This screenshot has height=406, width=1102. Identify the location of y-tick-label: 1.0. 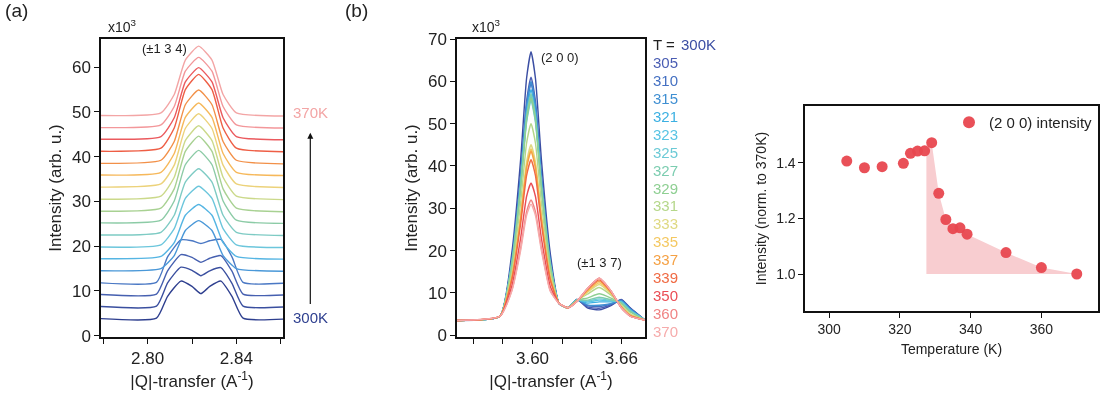
(786, 273).